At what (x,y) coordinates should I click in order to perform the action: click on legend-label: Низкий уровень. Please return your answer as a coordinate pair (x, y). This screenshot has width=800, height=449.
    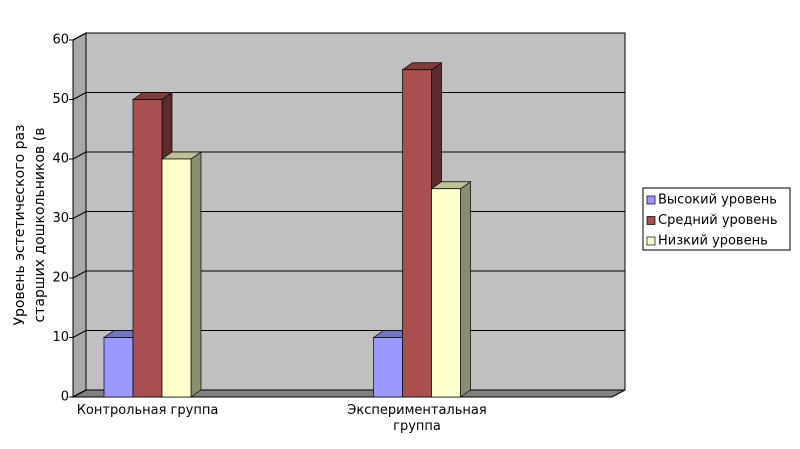
    Looking at the image, I should click on (713, 241).